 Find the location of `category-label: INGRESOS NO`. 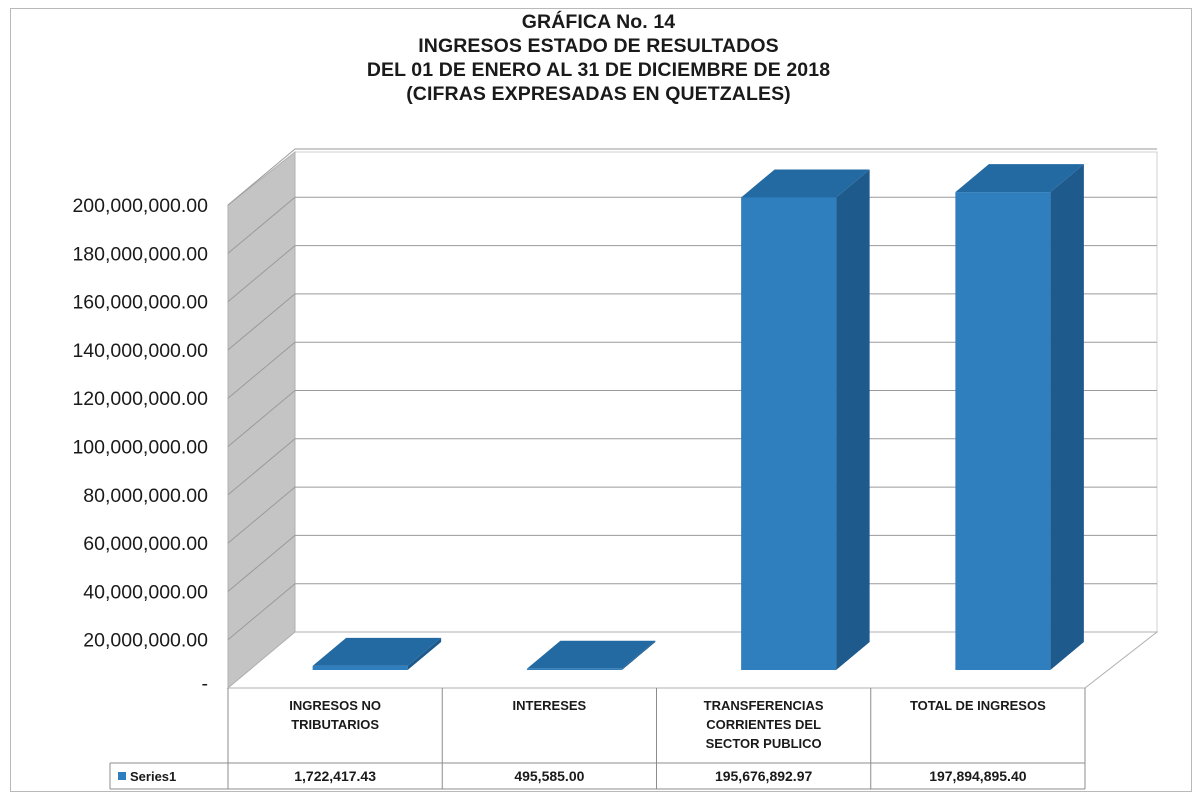

category-label: INGRESOS NO is located at coordinates (335, 705).